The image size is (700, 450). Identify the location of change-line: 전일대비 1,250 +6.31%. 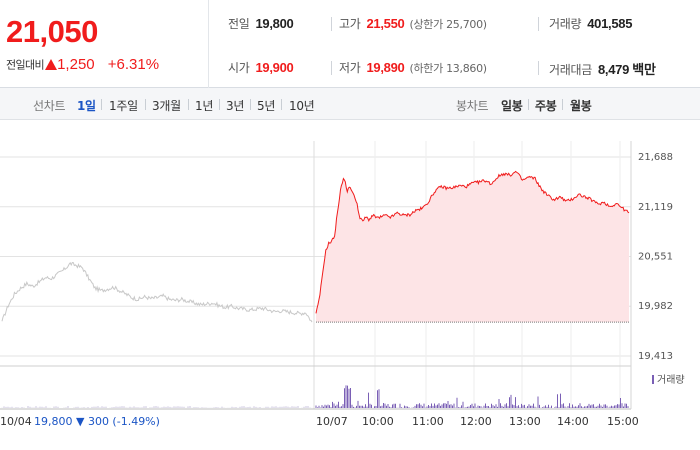
(82, 63).